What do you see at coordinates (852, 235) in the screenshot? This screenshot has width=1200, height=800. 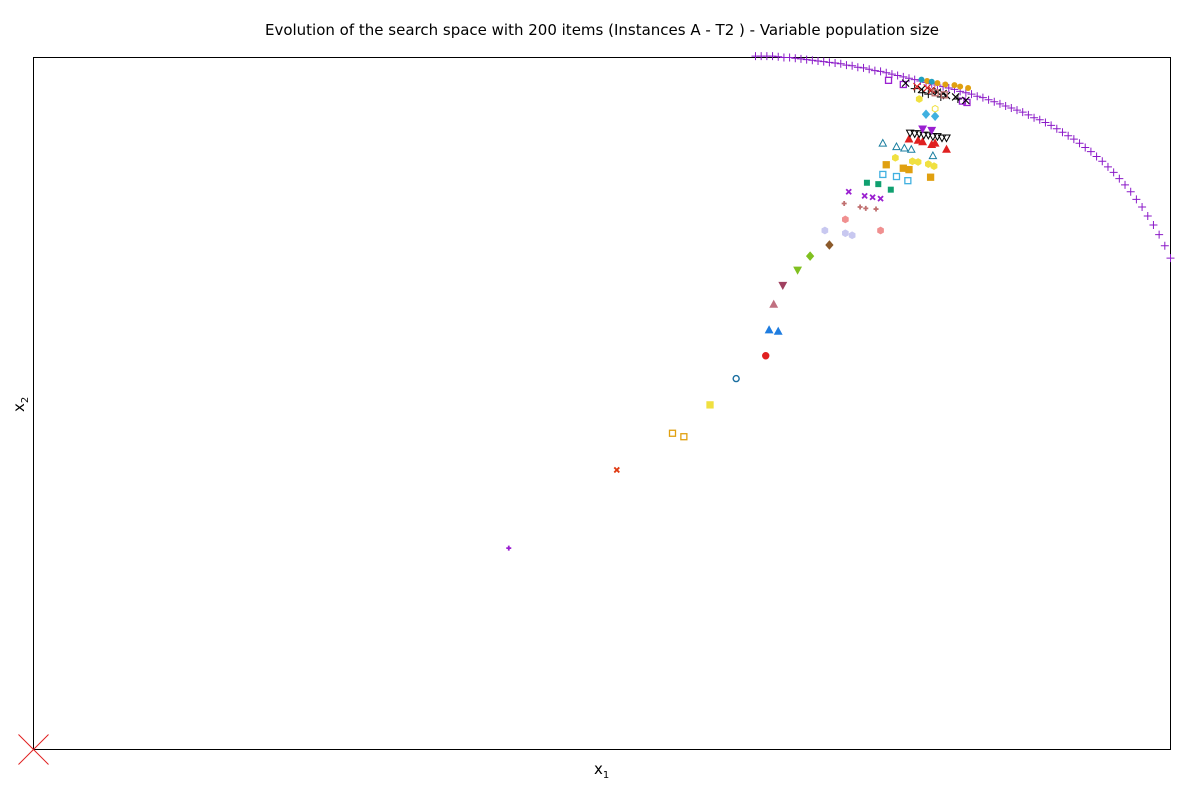 I see `series-12-point` at bounding box center [852, 235].